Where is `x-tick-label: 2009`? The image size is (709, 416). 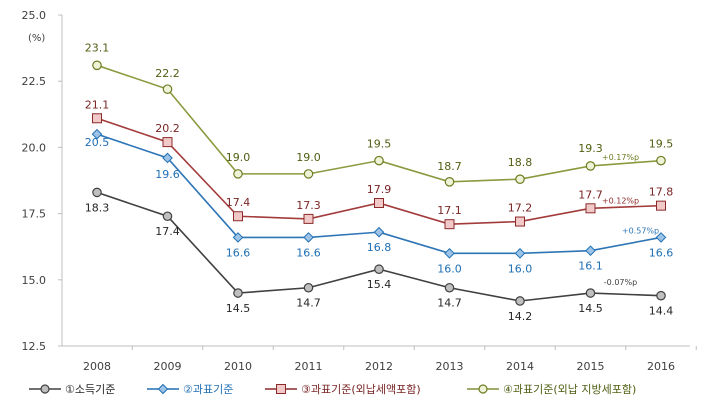 x-tick-label: 2009 is located at coordinates (168, 366).